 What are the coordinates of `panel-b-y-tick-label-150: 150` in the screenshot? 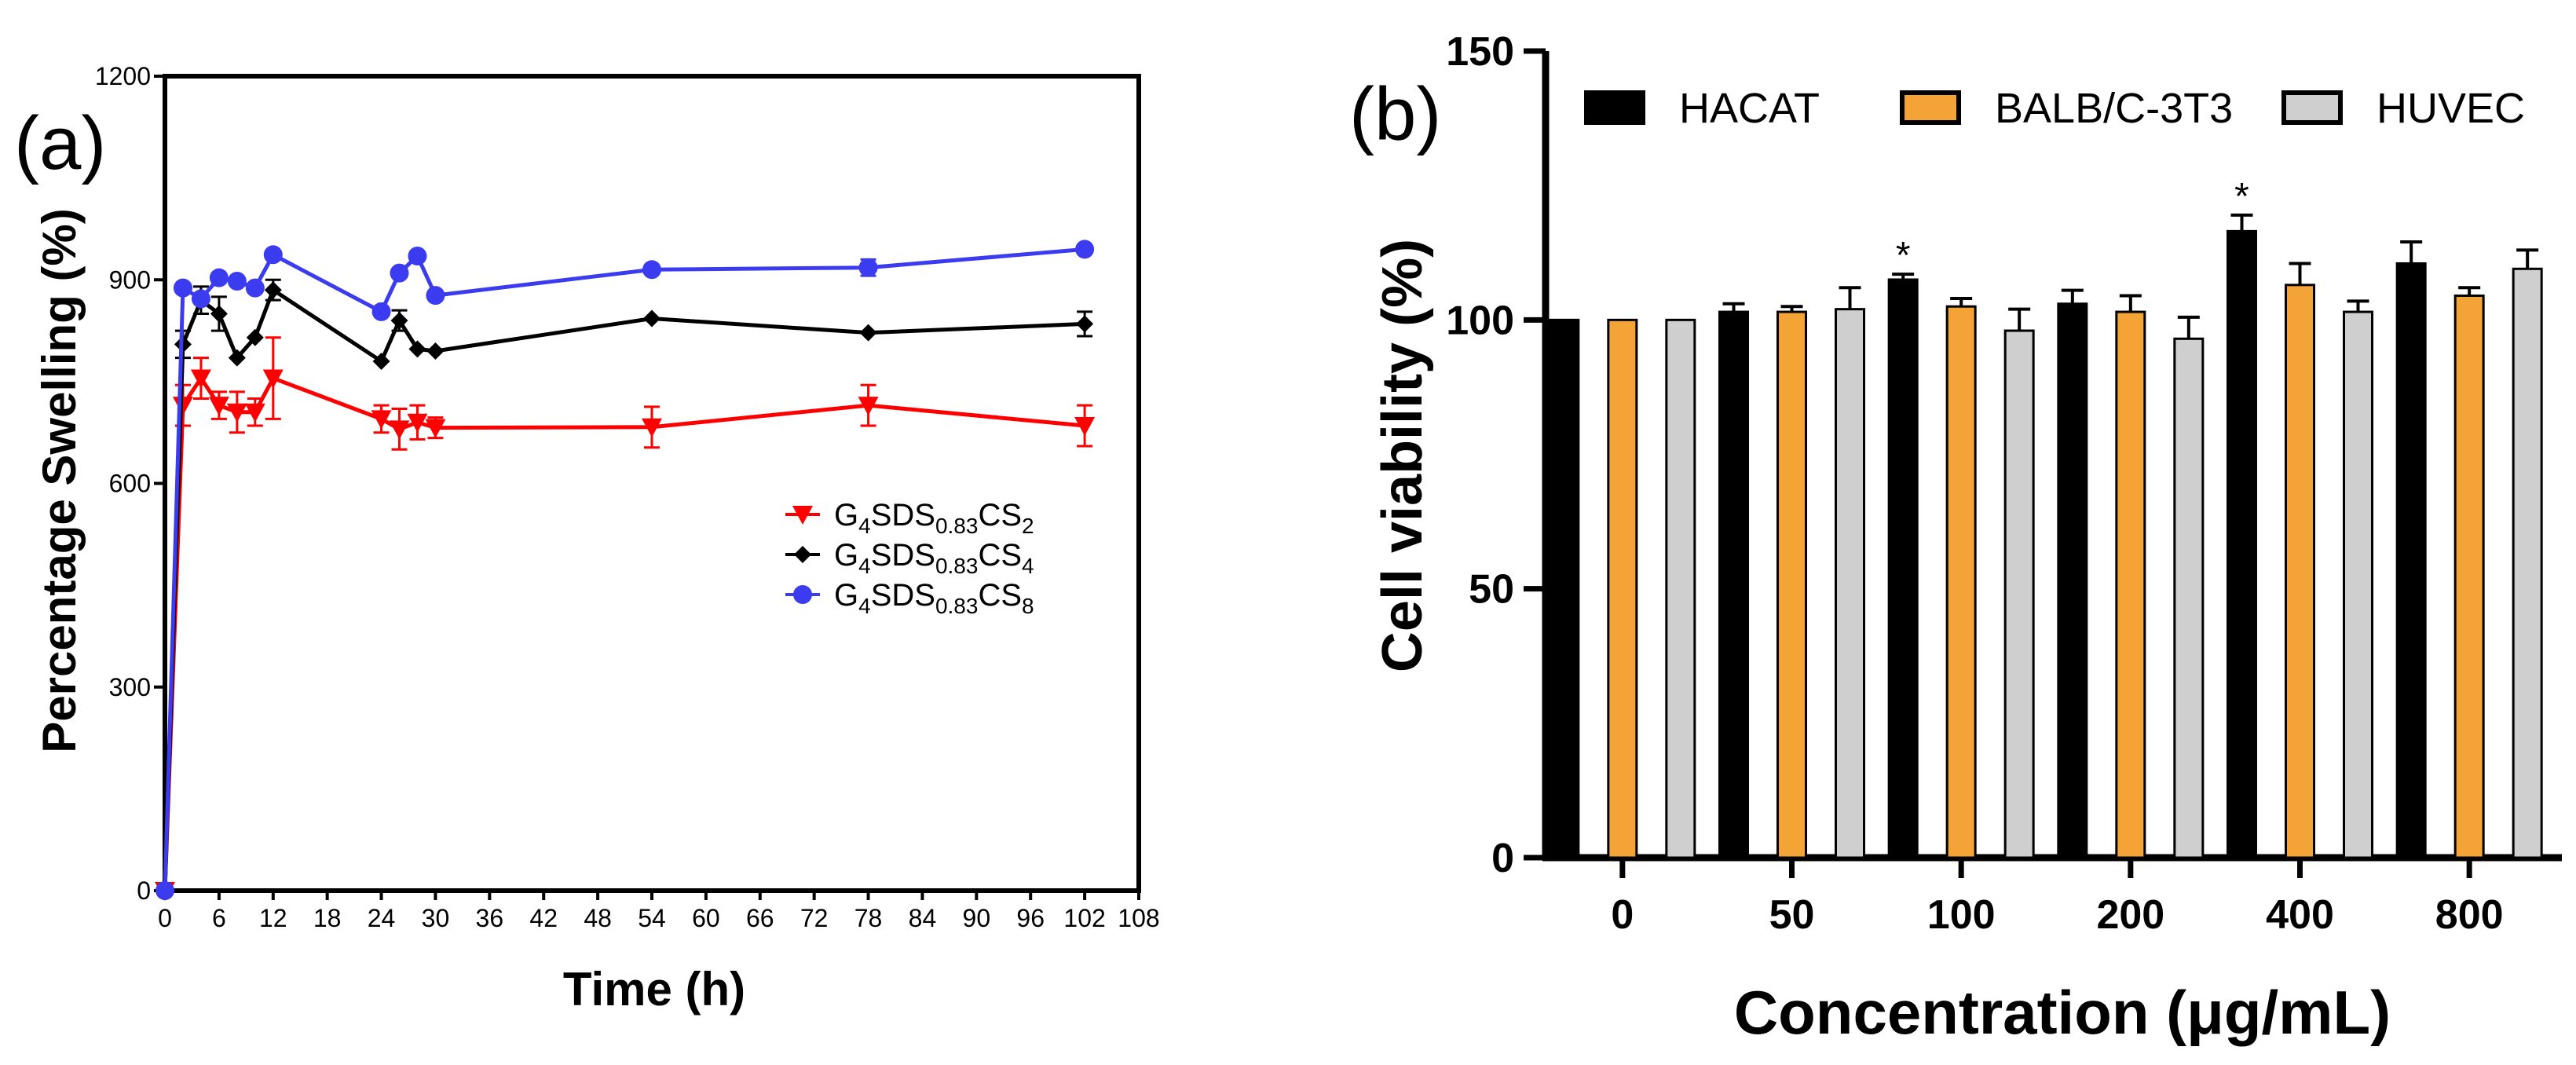 It's located at (1480, 52).